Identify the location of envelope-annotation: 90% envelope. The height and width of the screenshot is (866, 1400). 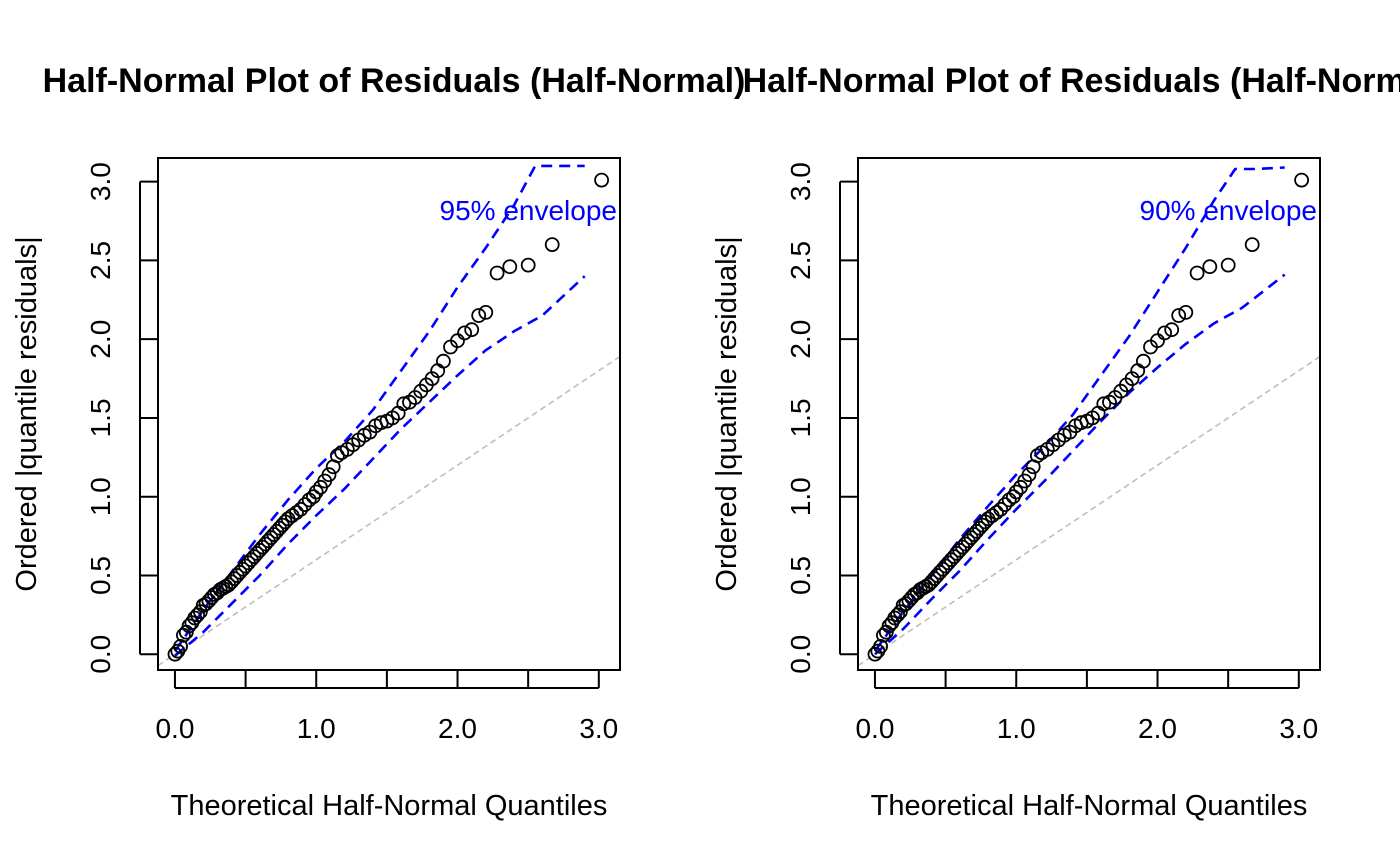
(1228, 210).